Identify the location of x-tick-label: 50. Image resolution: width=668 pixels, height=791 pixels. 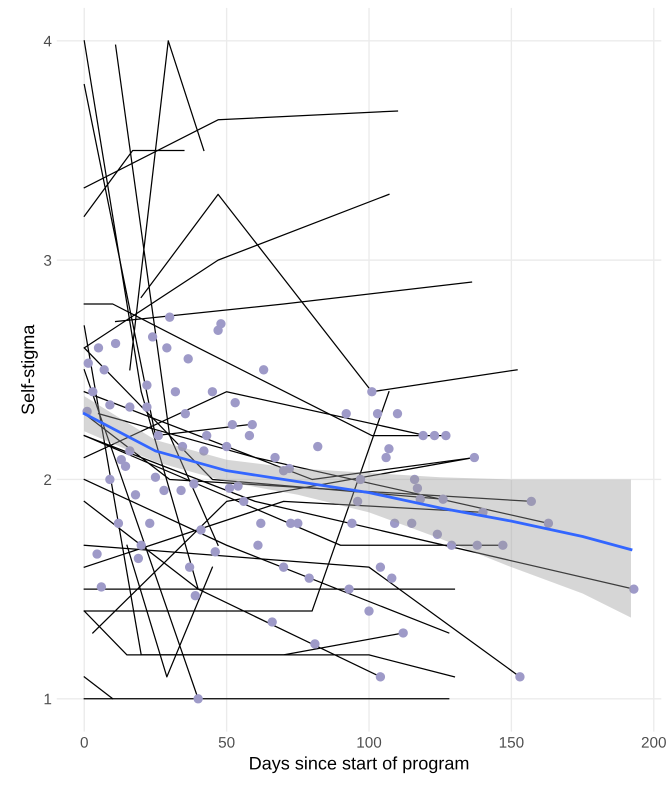
(226, 742).